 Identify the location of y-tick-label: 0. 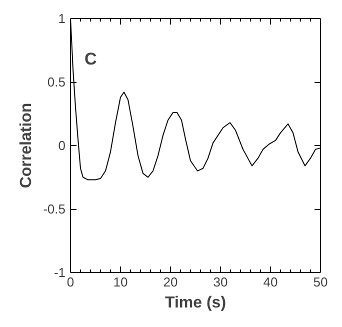
(62, 145).